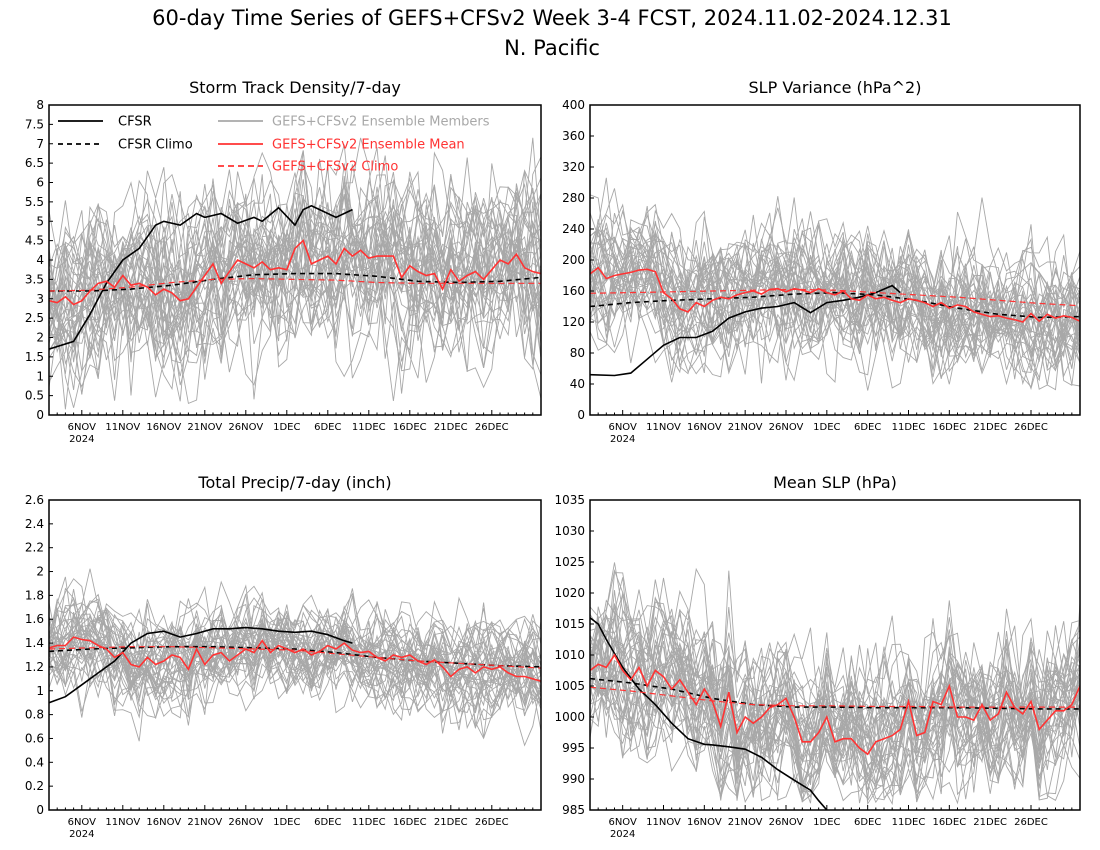  I want to click on y-tick-label: 5, so click(40, 221).